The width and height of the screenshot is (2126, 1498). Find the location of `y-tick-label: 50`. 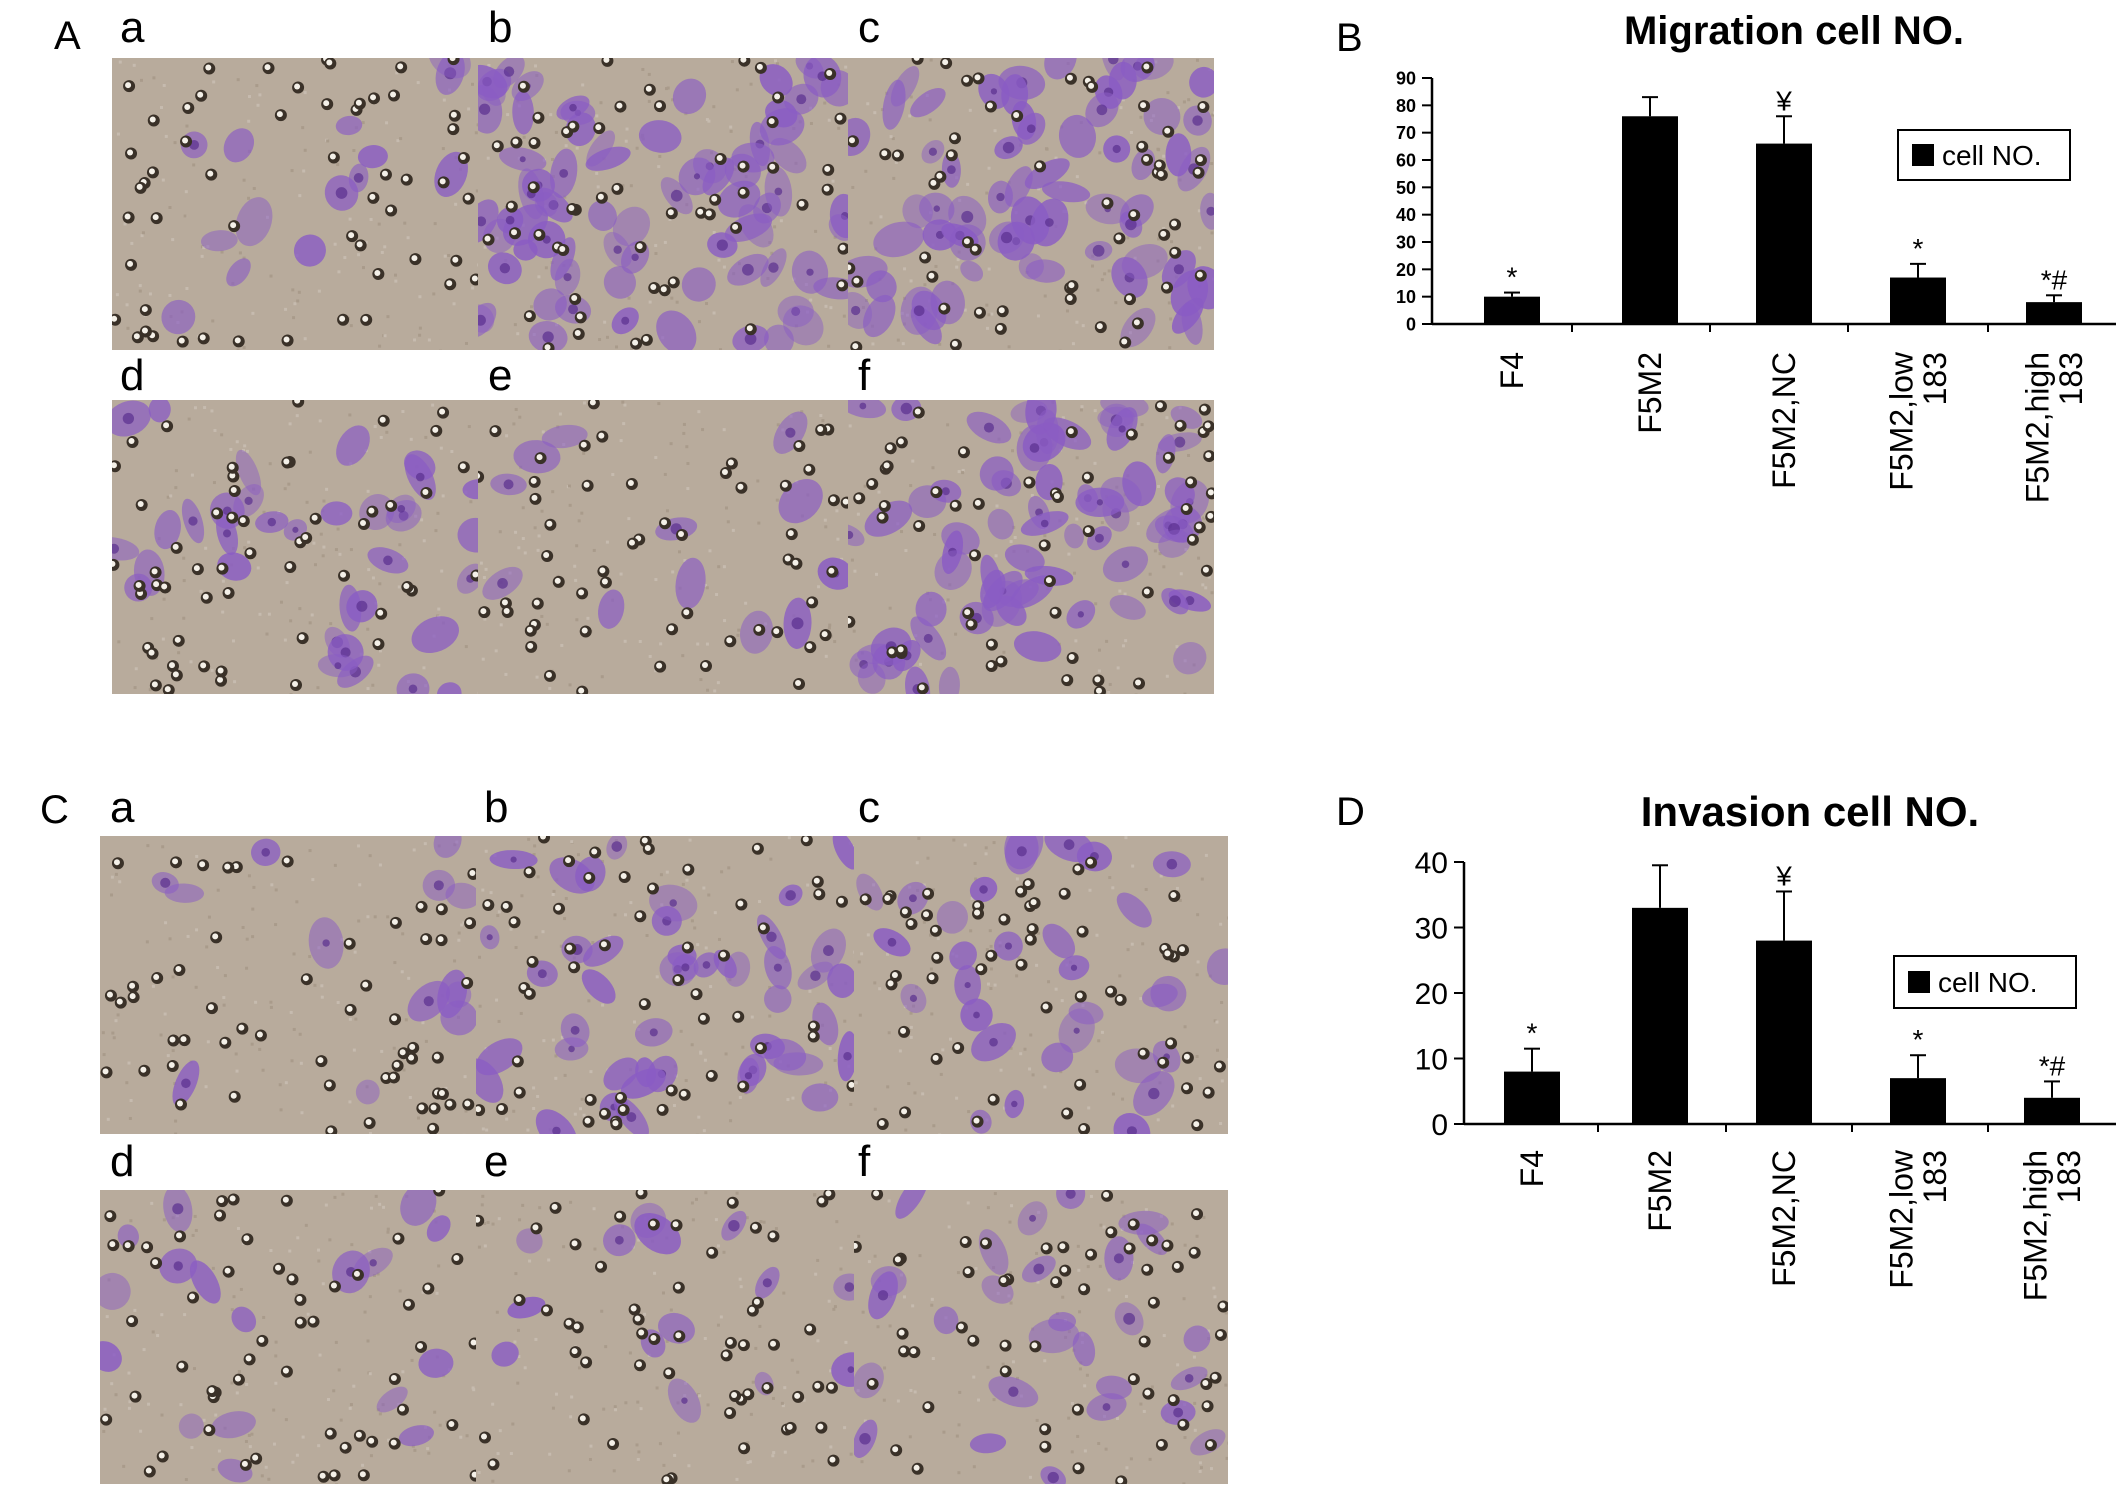

y-tick-label: 50 is located at coordinates (1406, 188).